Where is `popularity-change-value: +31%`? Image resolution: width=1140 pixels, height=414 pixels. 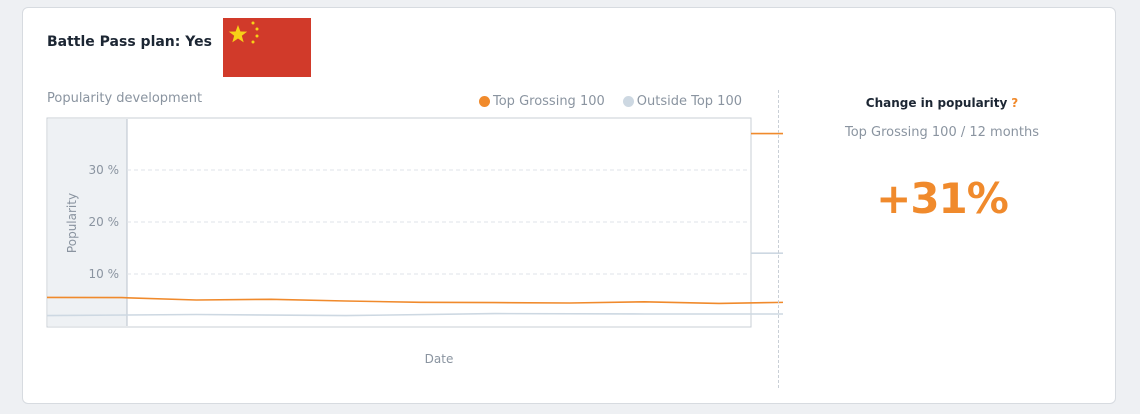 popularity-change-value: +31% is located at coordinates (942, 198).